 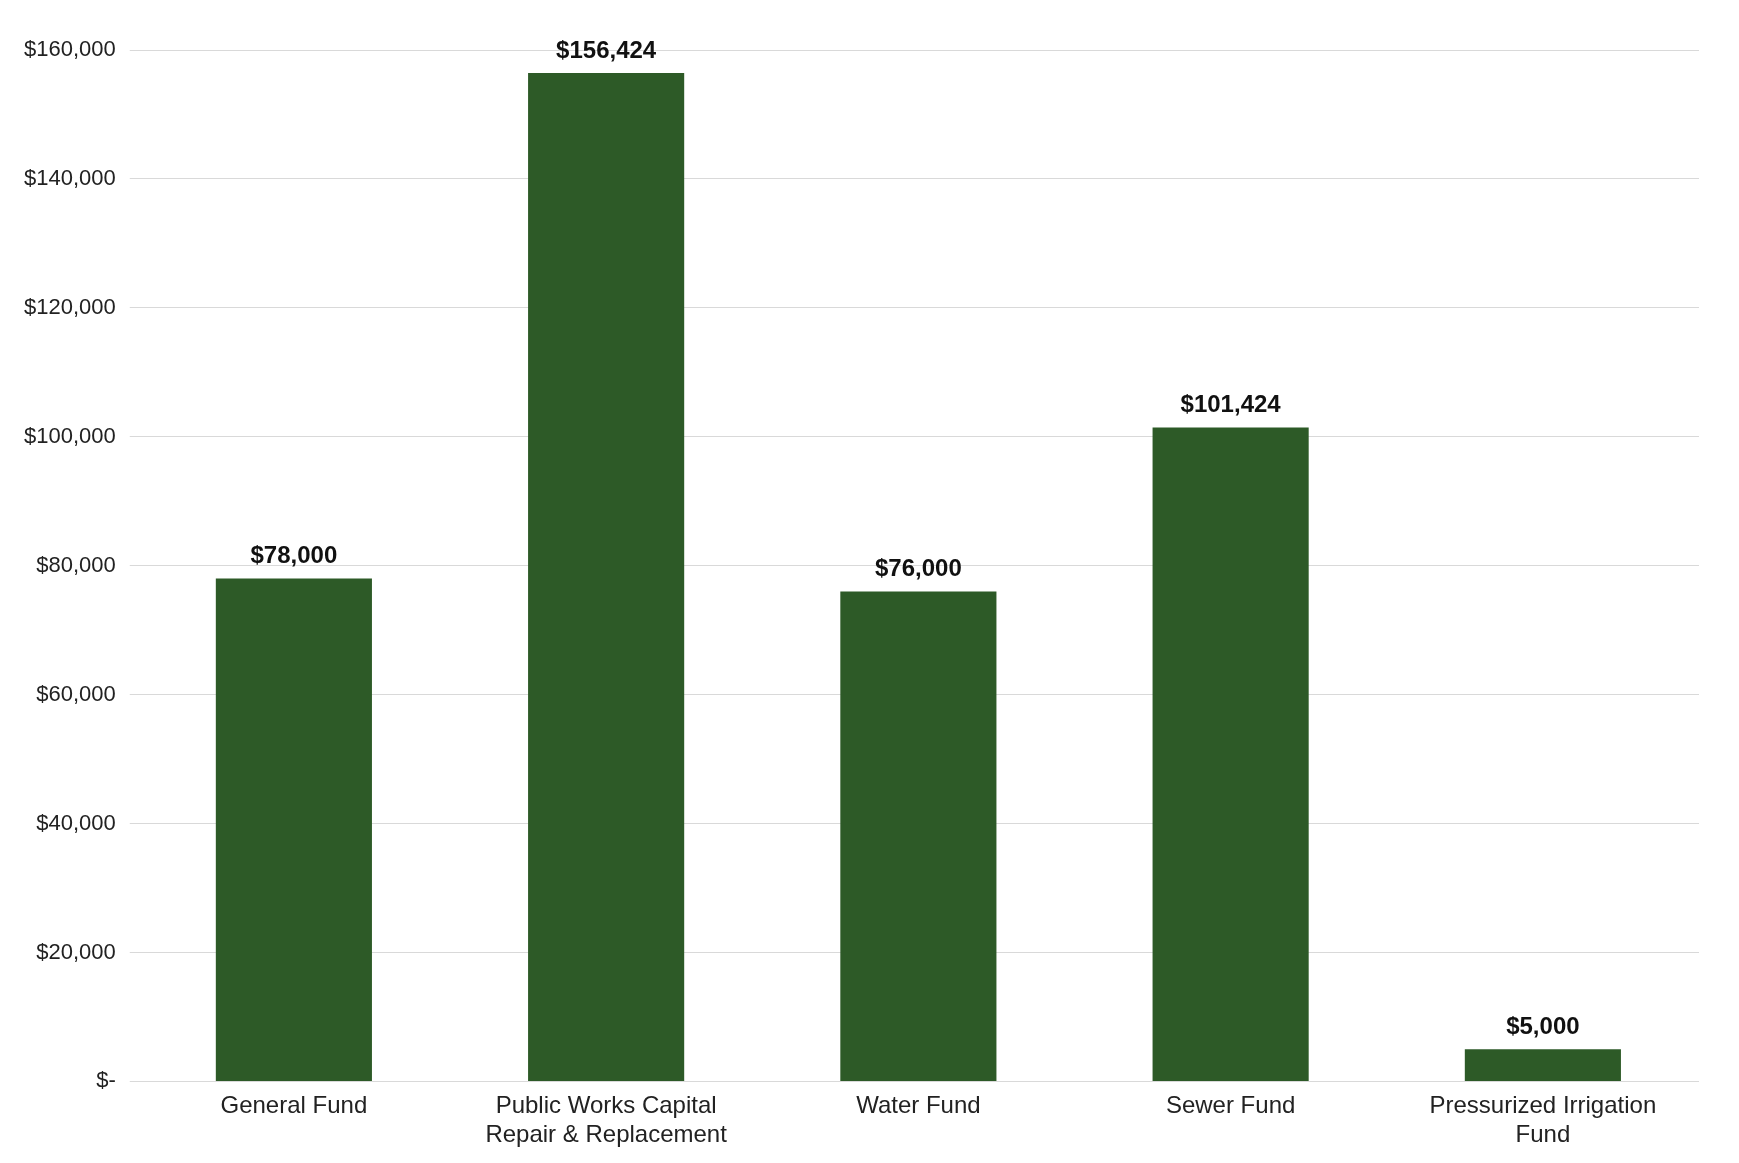 I want to click on data-label: $156,424, so click(x=606, y=49).